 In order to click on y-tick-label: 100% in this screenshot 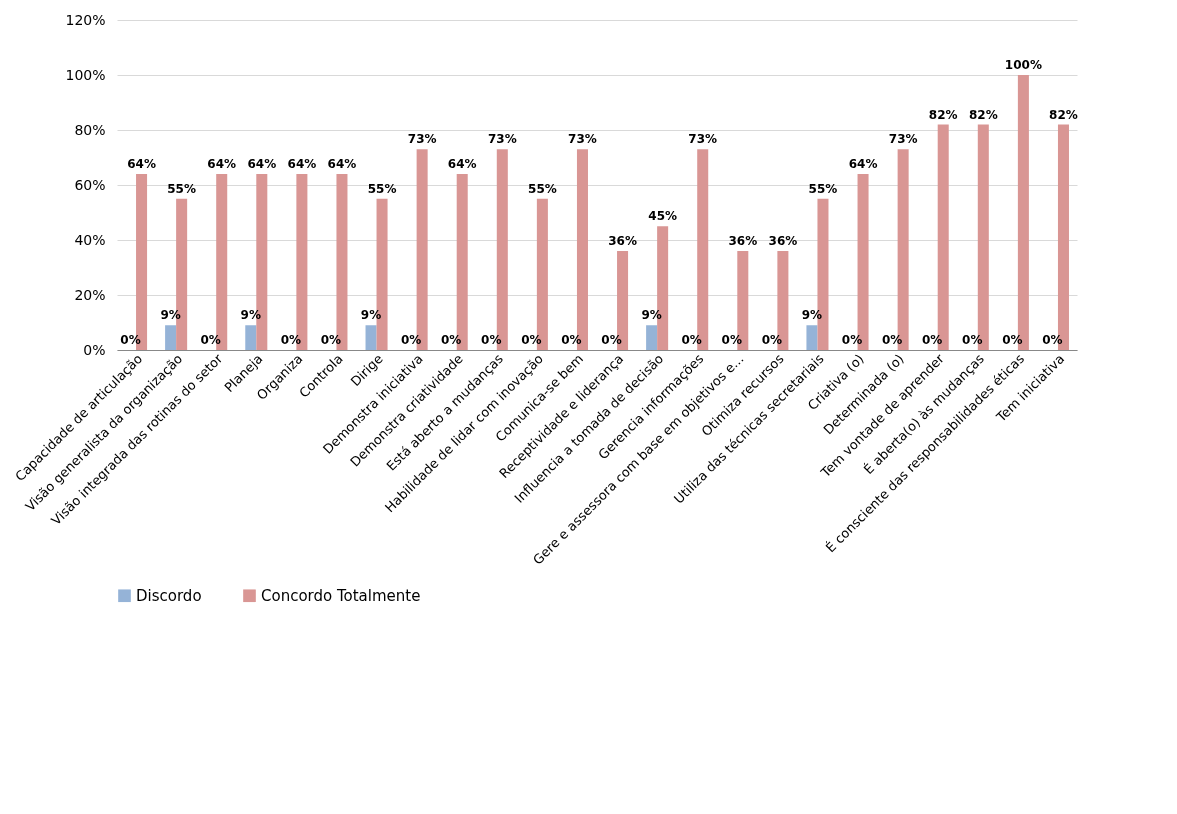, I will do `click(85, 74)`.